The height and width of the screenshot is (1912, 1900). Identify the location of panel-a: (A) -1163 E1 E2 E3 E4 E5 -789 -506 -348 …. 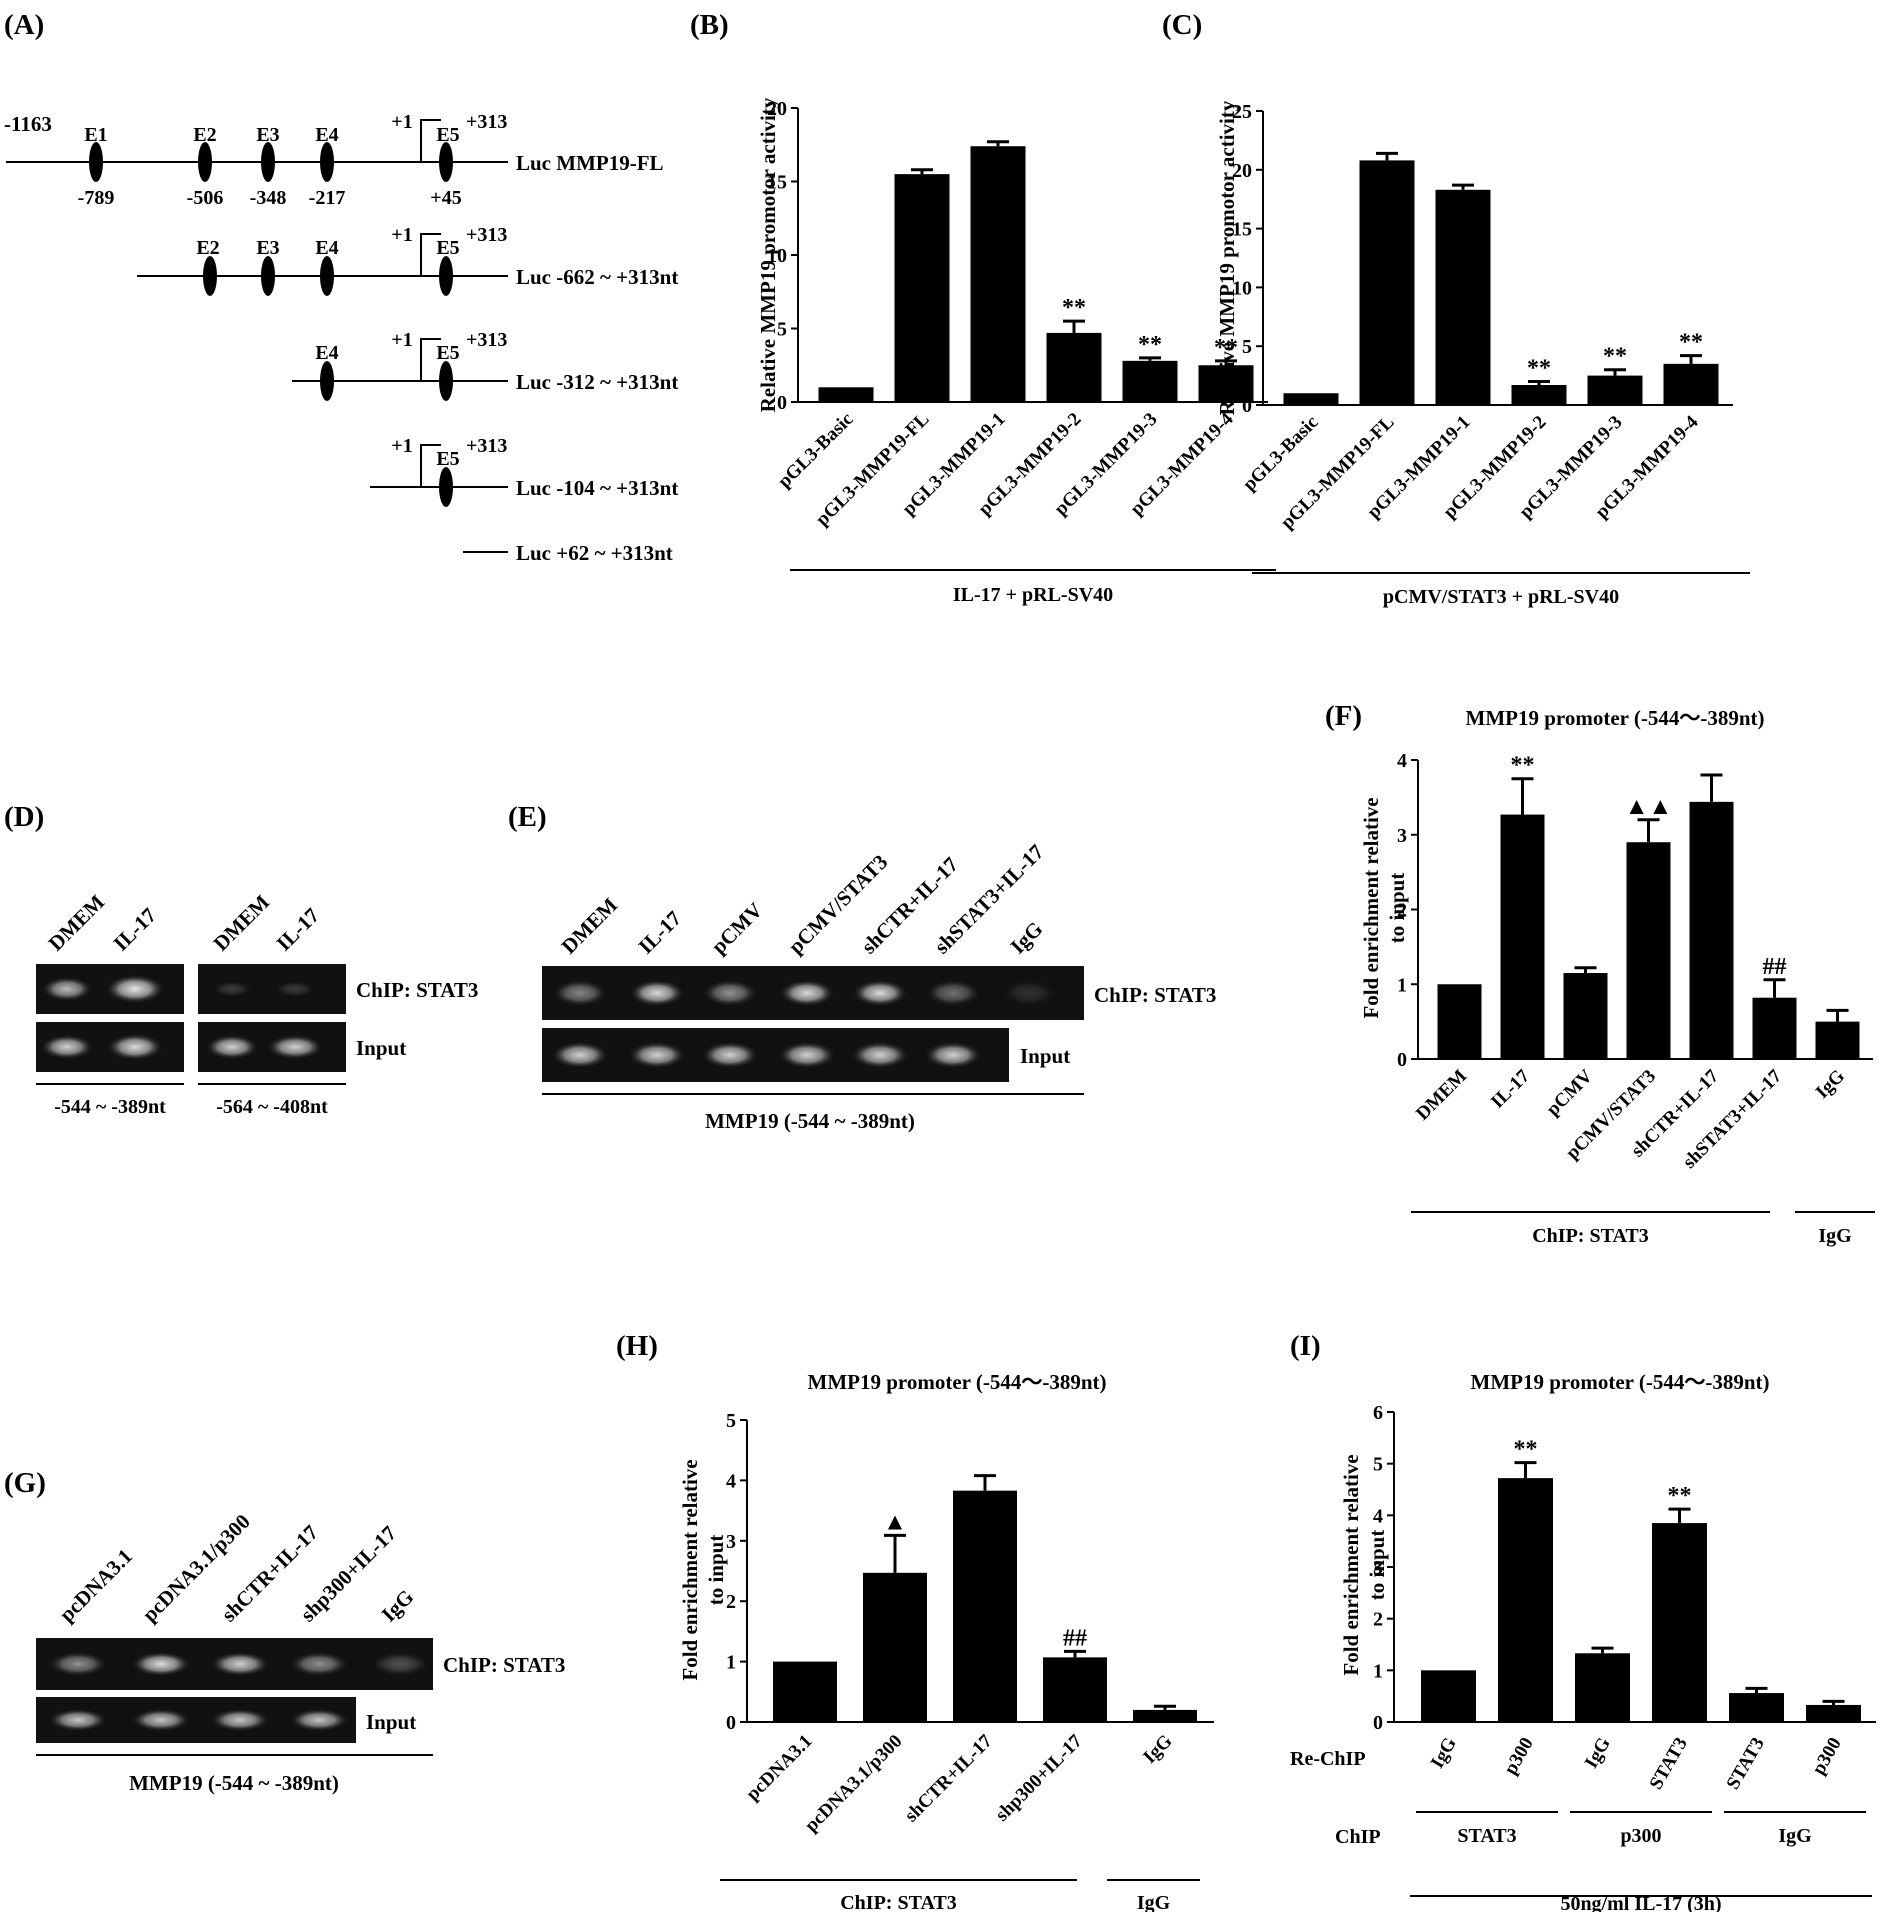
(341, 287).